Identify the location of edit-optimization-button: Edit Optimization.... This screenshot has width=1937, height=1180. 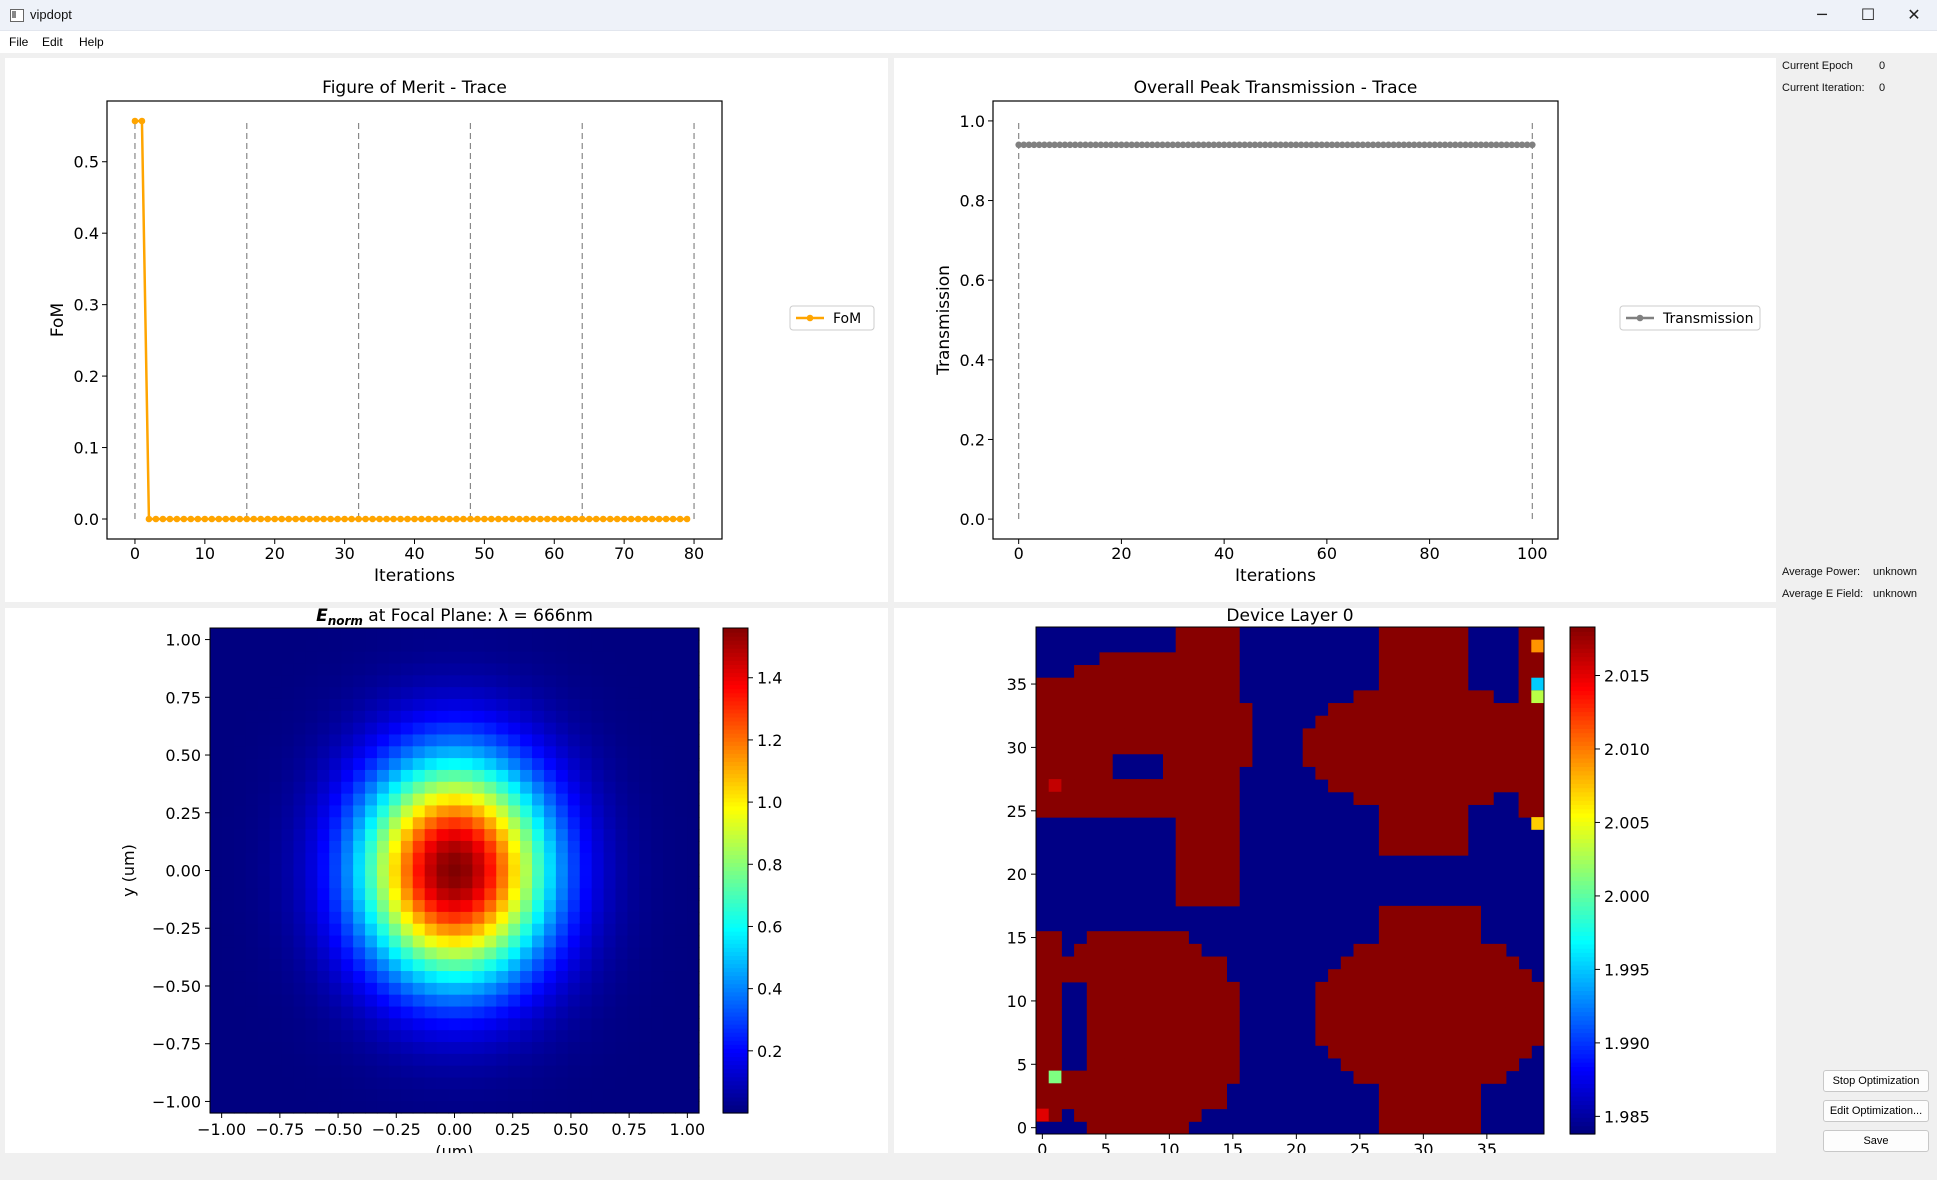
(1876, 1111).